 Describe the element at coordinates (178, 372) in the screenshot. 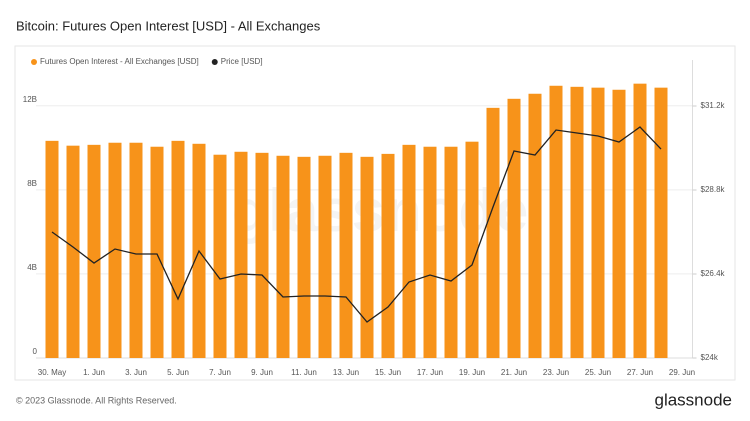

I see `x-tick-label: 5. Jun` at that location.